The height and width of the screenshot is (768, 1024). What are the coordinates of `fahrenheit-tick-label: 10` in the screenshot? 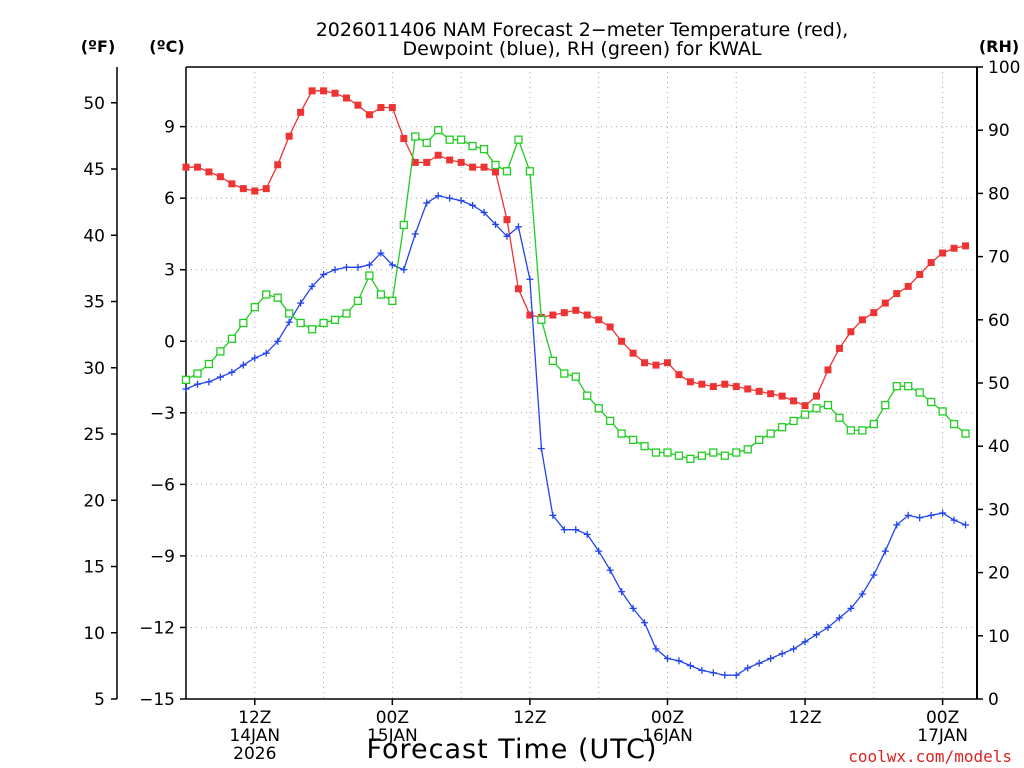 It's located at (94, 634).